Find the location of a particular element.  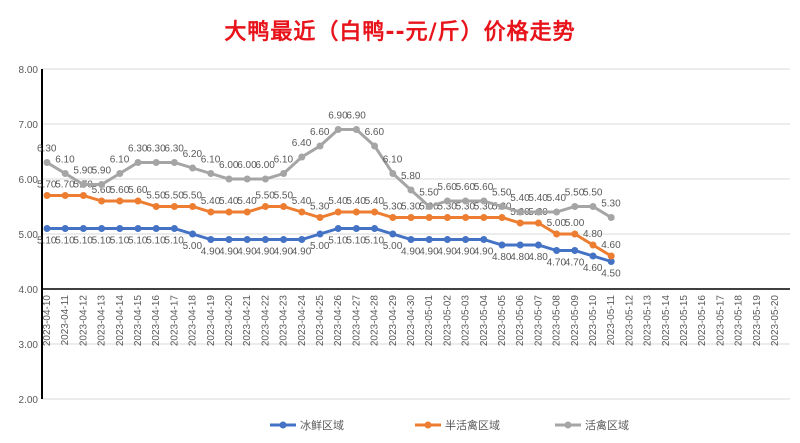

y-tick-label: 4.00 is located at coordinates (29, 290).